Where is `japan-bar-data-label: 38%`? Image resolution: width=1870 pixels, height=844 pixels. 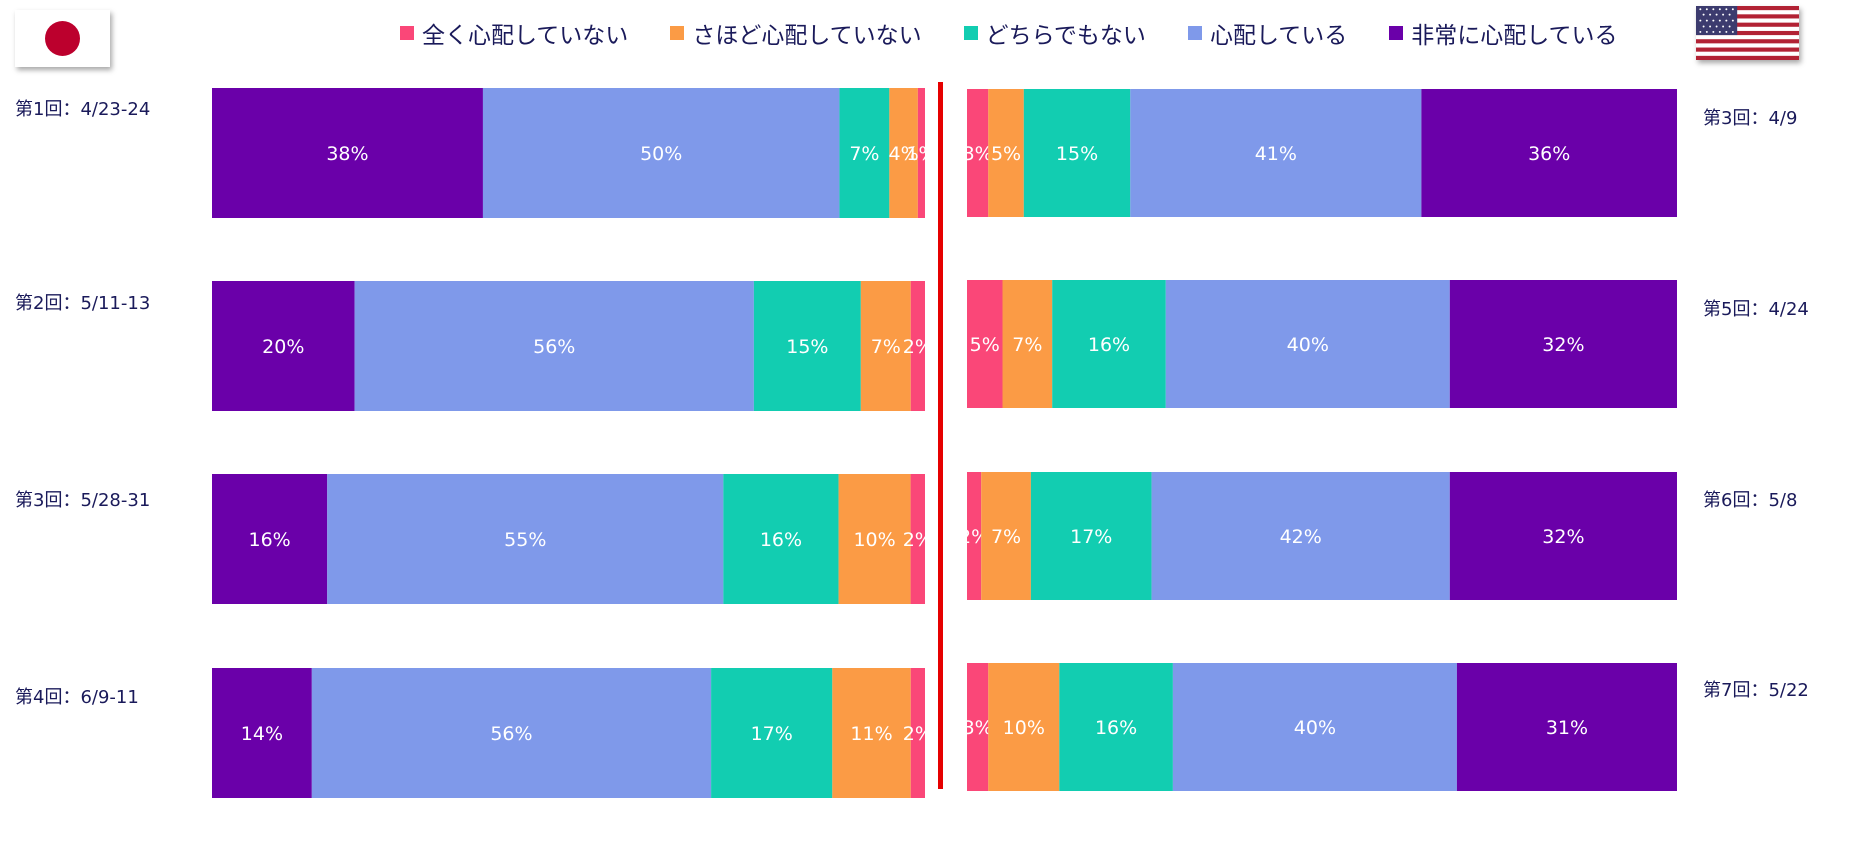
japan-bar-data-label: 38% is located at coordinates (347, 154).